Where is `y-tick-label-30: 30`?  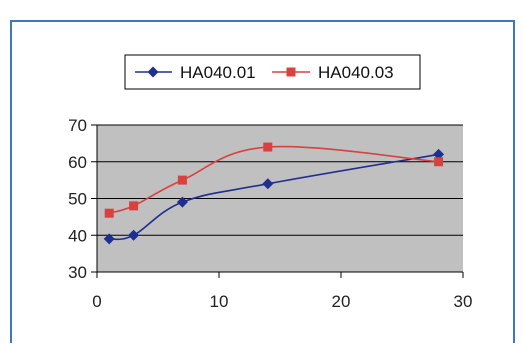 y-tick-label-30: 30 is located at coordinates (77, 272).